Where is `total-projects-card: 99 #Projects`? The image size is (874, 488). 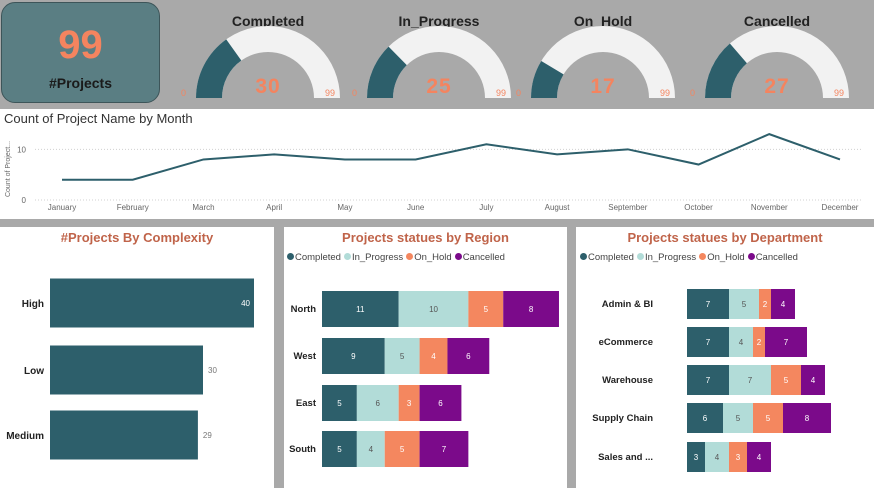
total-projects-card: 99 #Projects is located at coordinates (80, 52).